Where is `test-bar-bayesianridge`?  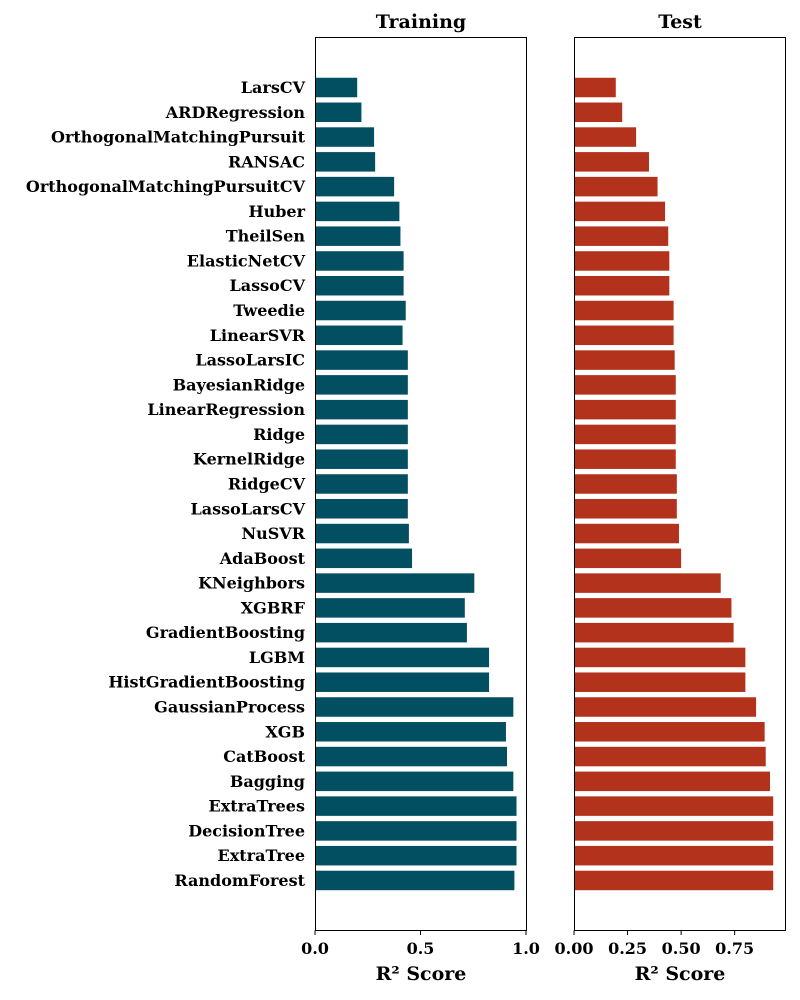 test-bar-bayesianridge is located at coordinates (625, 385).